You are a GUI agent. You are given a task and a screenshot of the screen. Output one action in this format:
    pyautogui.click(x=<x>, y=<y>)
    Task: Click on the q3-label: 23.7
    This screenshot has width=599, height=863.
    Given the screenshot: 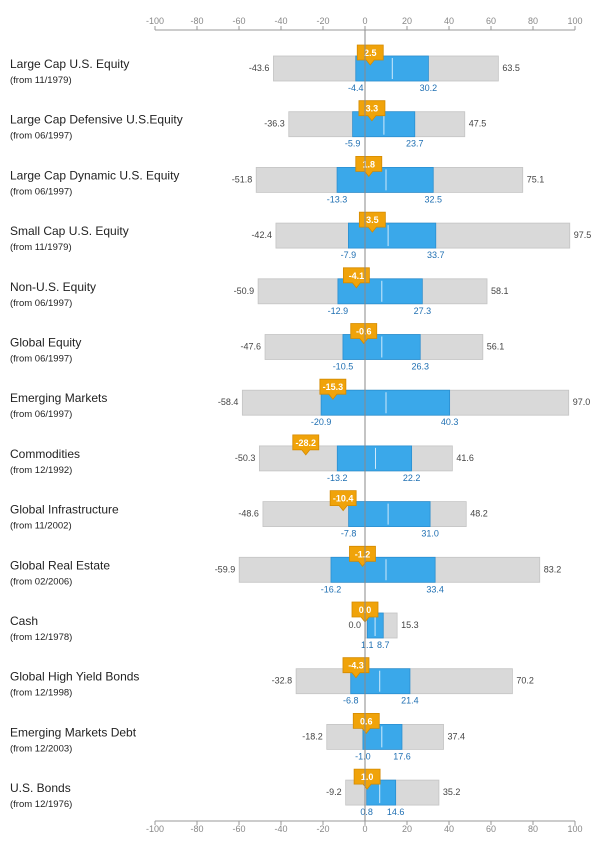 What is the action you would take?
    pyautogui.click(x=415, y=144)
    